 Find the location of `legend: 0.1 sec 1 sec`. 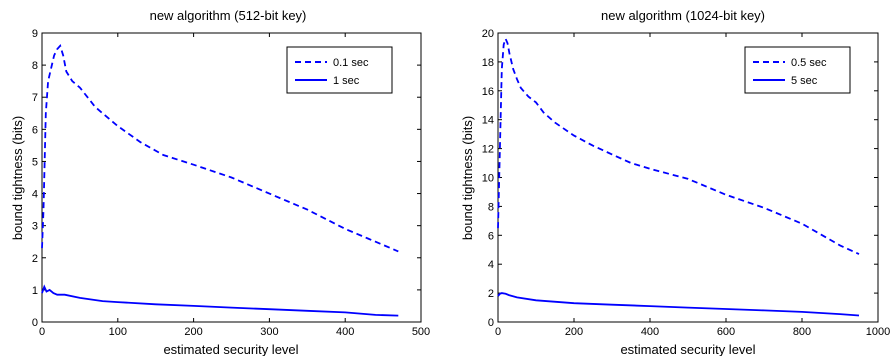

legend: 0.1 sec 1 sec is located at coordinates (339, 70).